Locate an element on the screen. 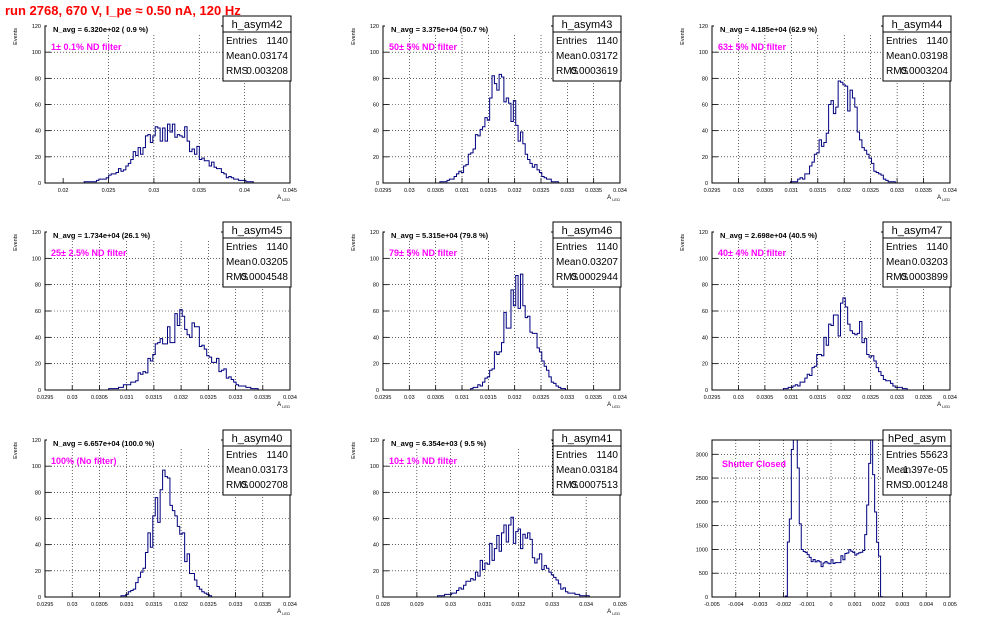  x-tick-label: 0.02 is located at coordinates (63, 191).